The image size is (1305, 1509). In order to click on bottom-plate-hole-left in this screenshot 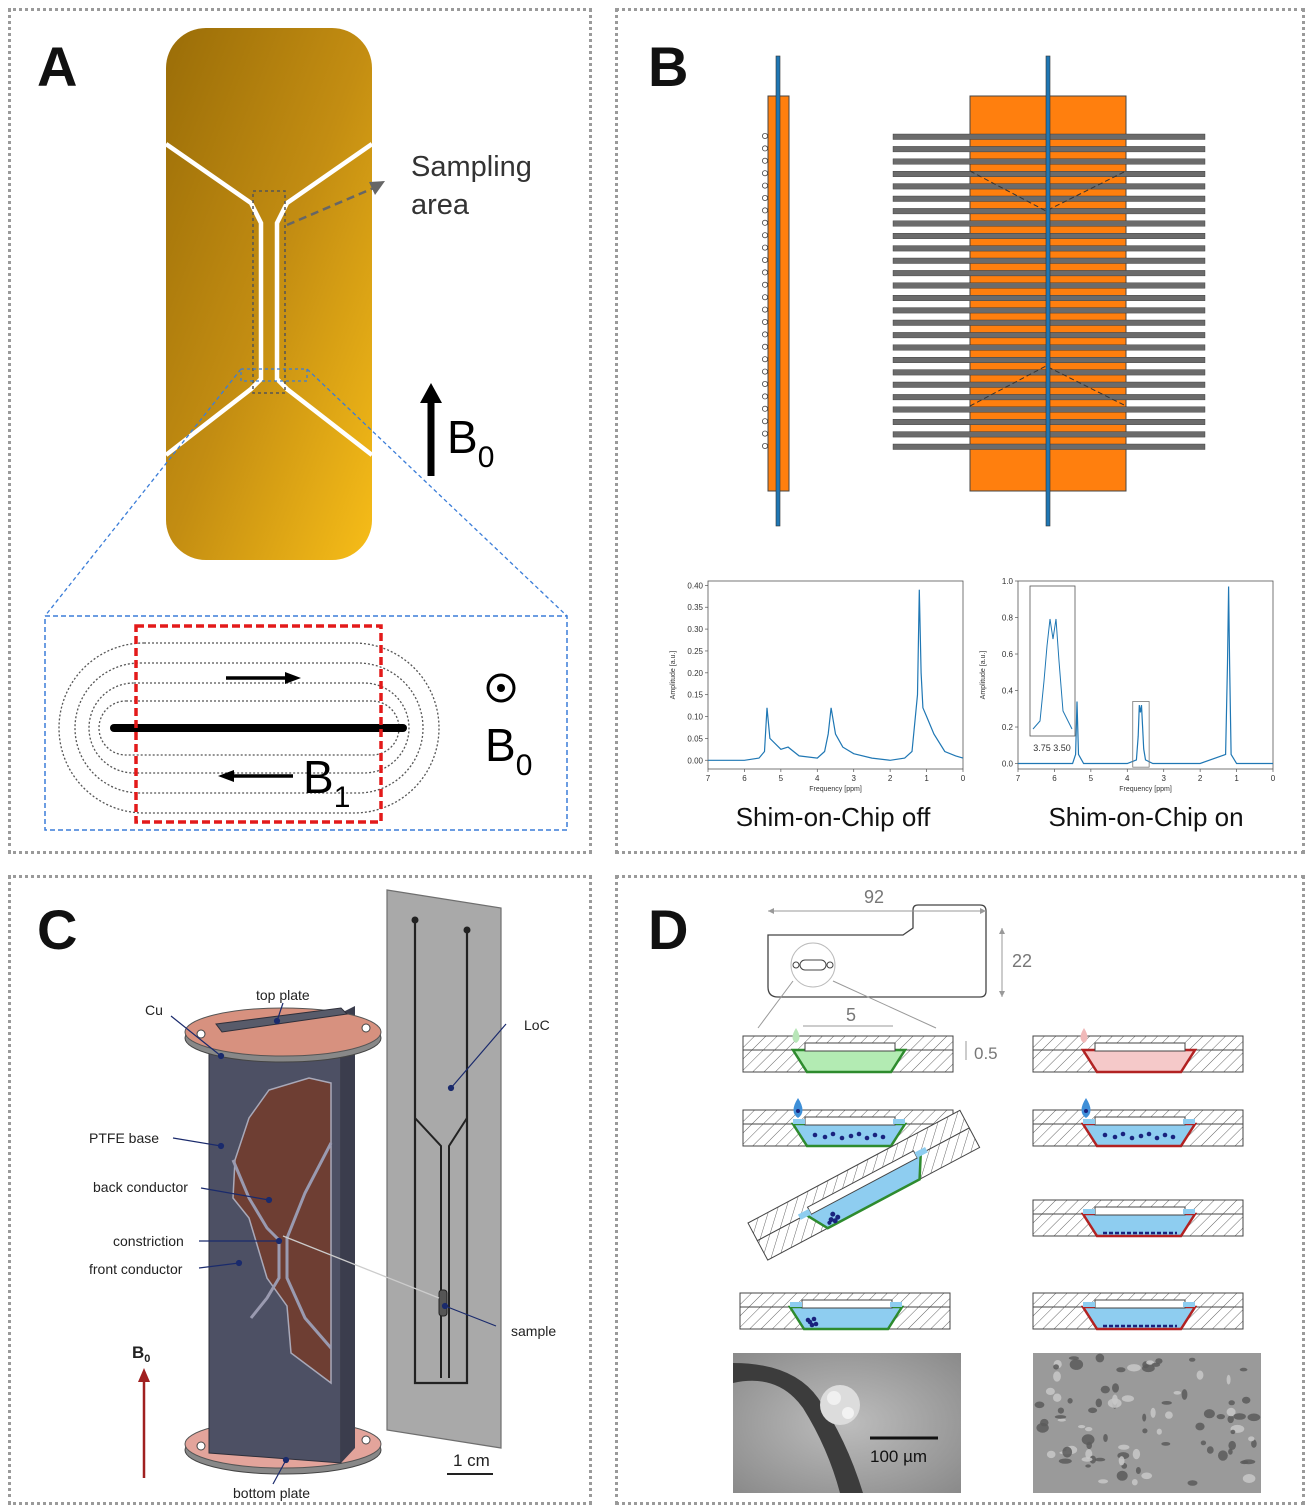, I will do `click(201, 1446)`.